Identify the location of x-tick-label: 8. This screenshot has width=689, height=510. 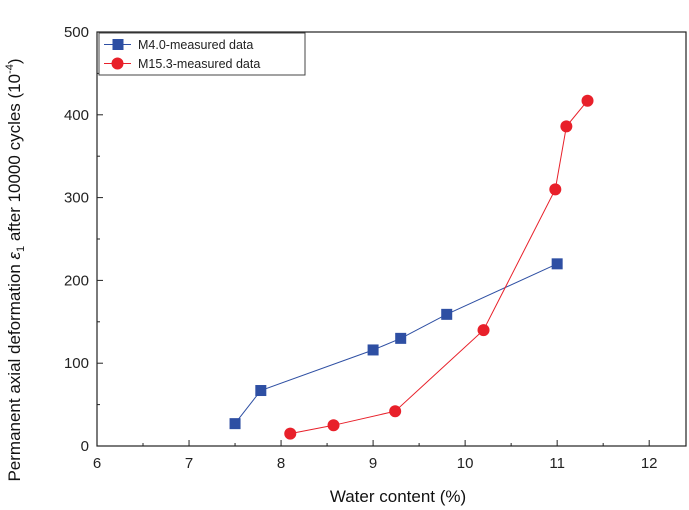
(281, 463).